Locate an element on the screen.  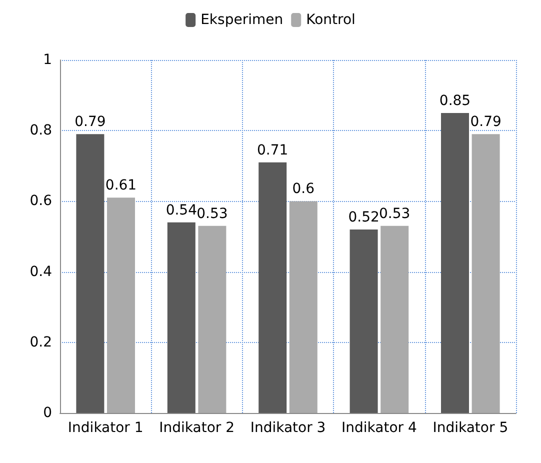
y-tick-label: 0.2 is located at coordinates (41, 342).